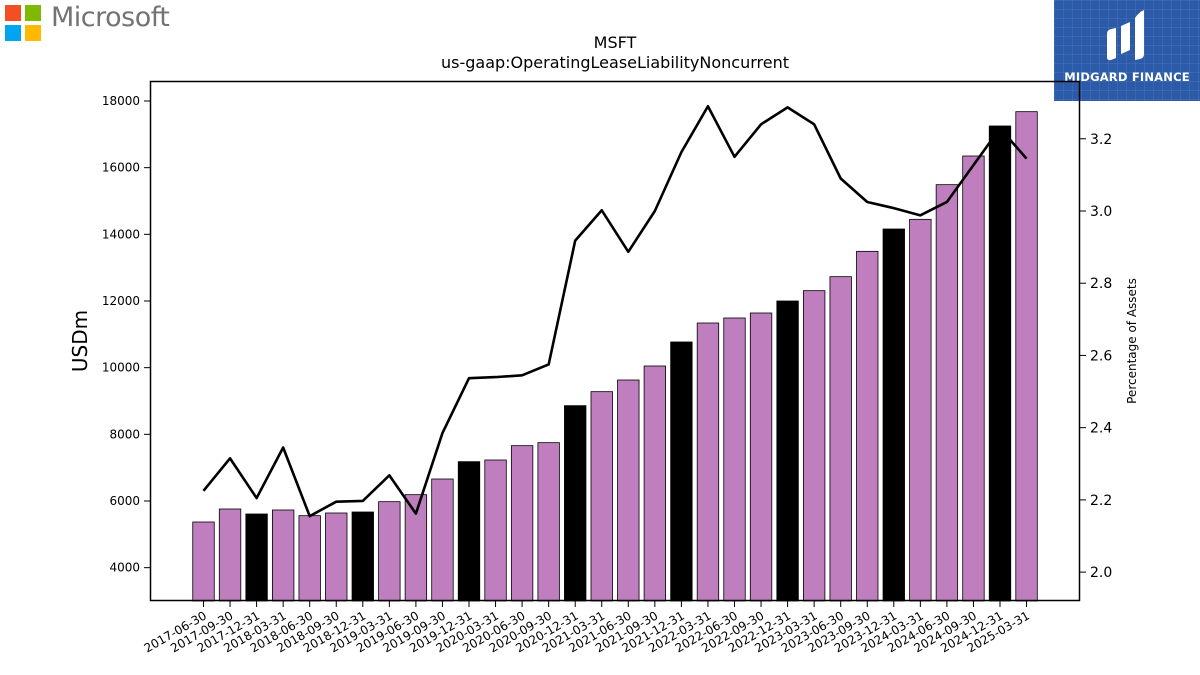  Describe the element at coordinates (124, 568) in the screenshot. I see `y-tick-label: 4000` at that location.